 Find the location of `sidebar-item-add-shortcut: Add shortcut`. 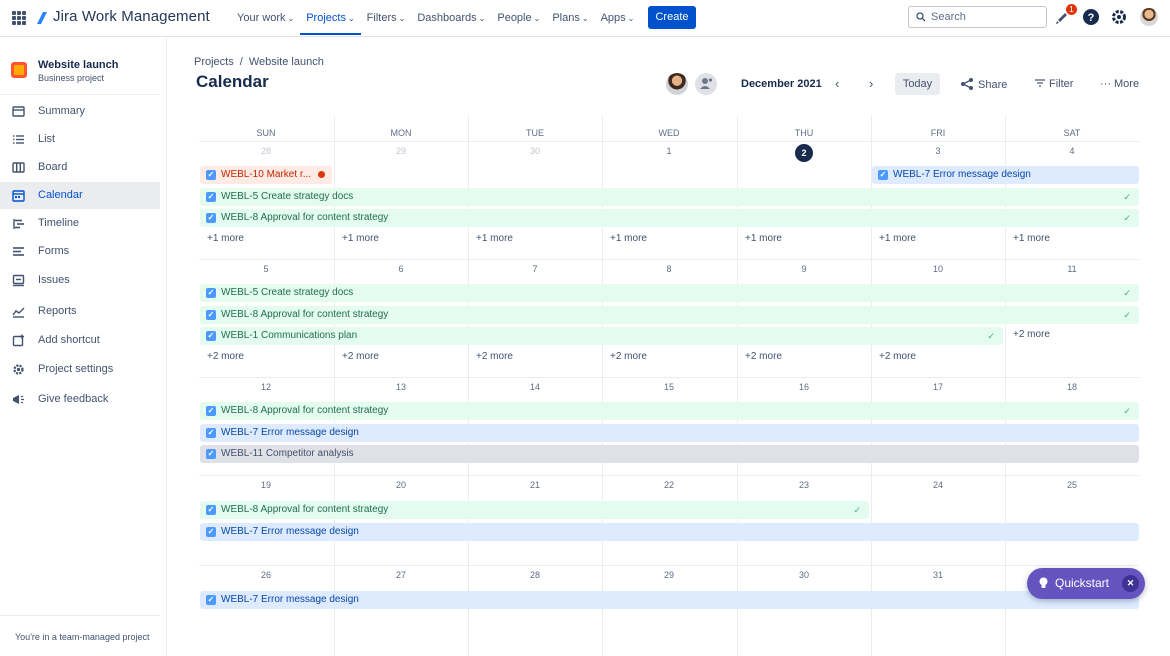

sidebar-item-add-shortcut: Add shortcut is located at coordinates (80, 340).